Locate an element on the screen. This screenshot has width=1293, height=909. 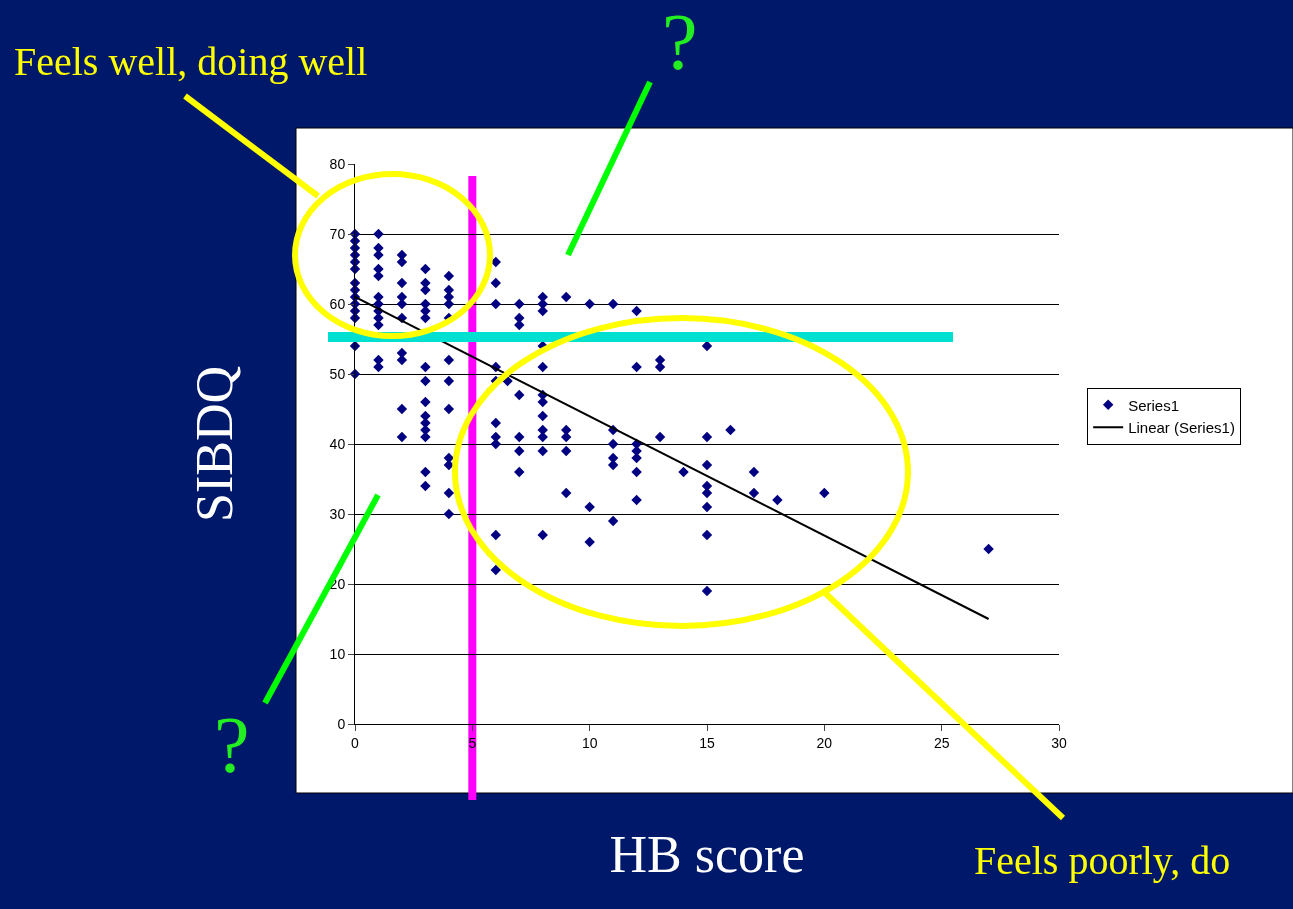
y-tick-label: 30 is located at coordinates (337, 513).